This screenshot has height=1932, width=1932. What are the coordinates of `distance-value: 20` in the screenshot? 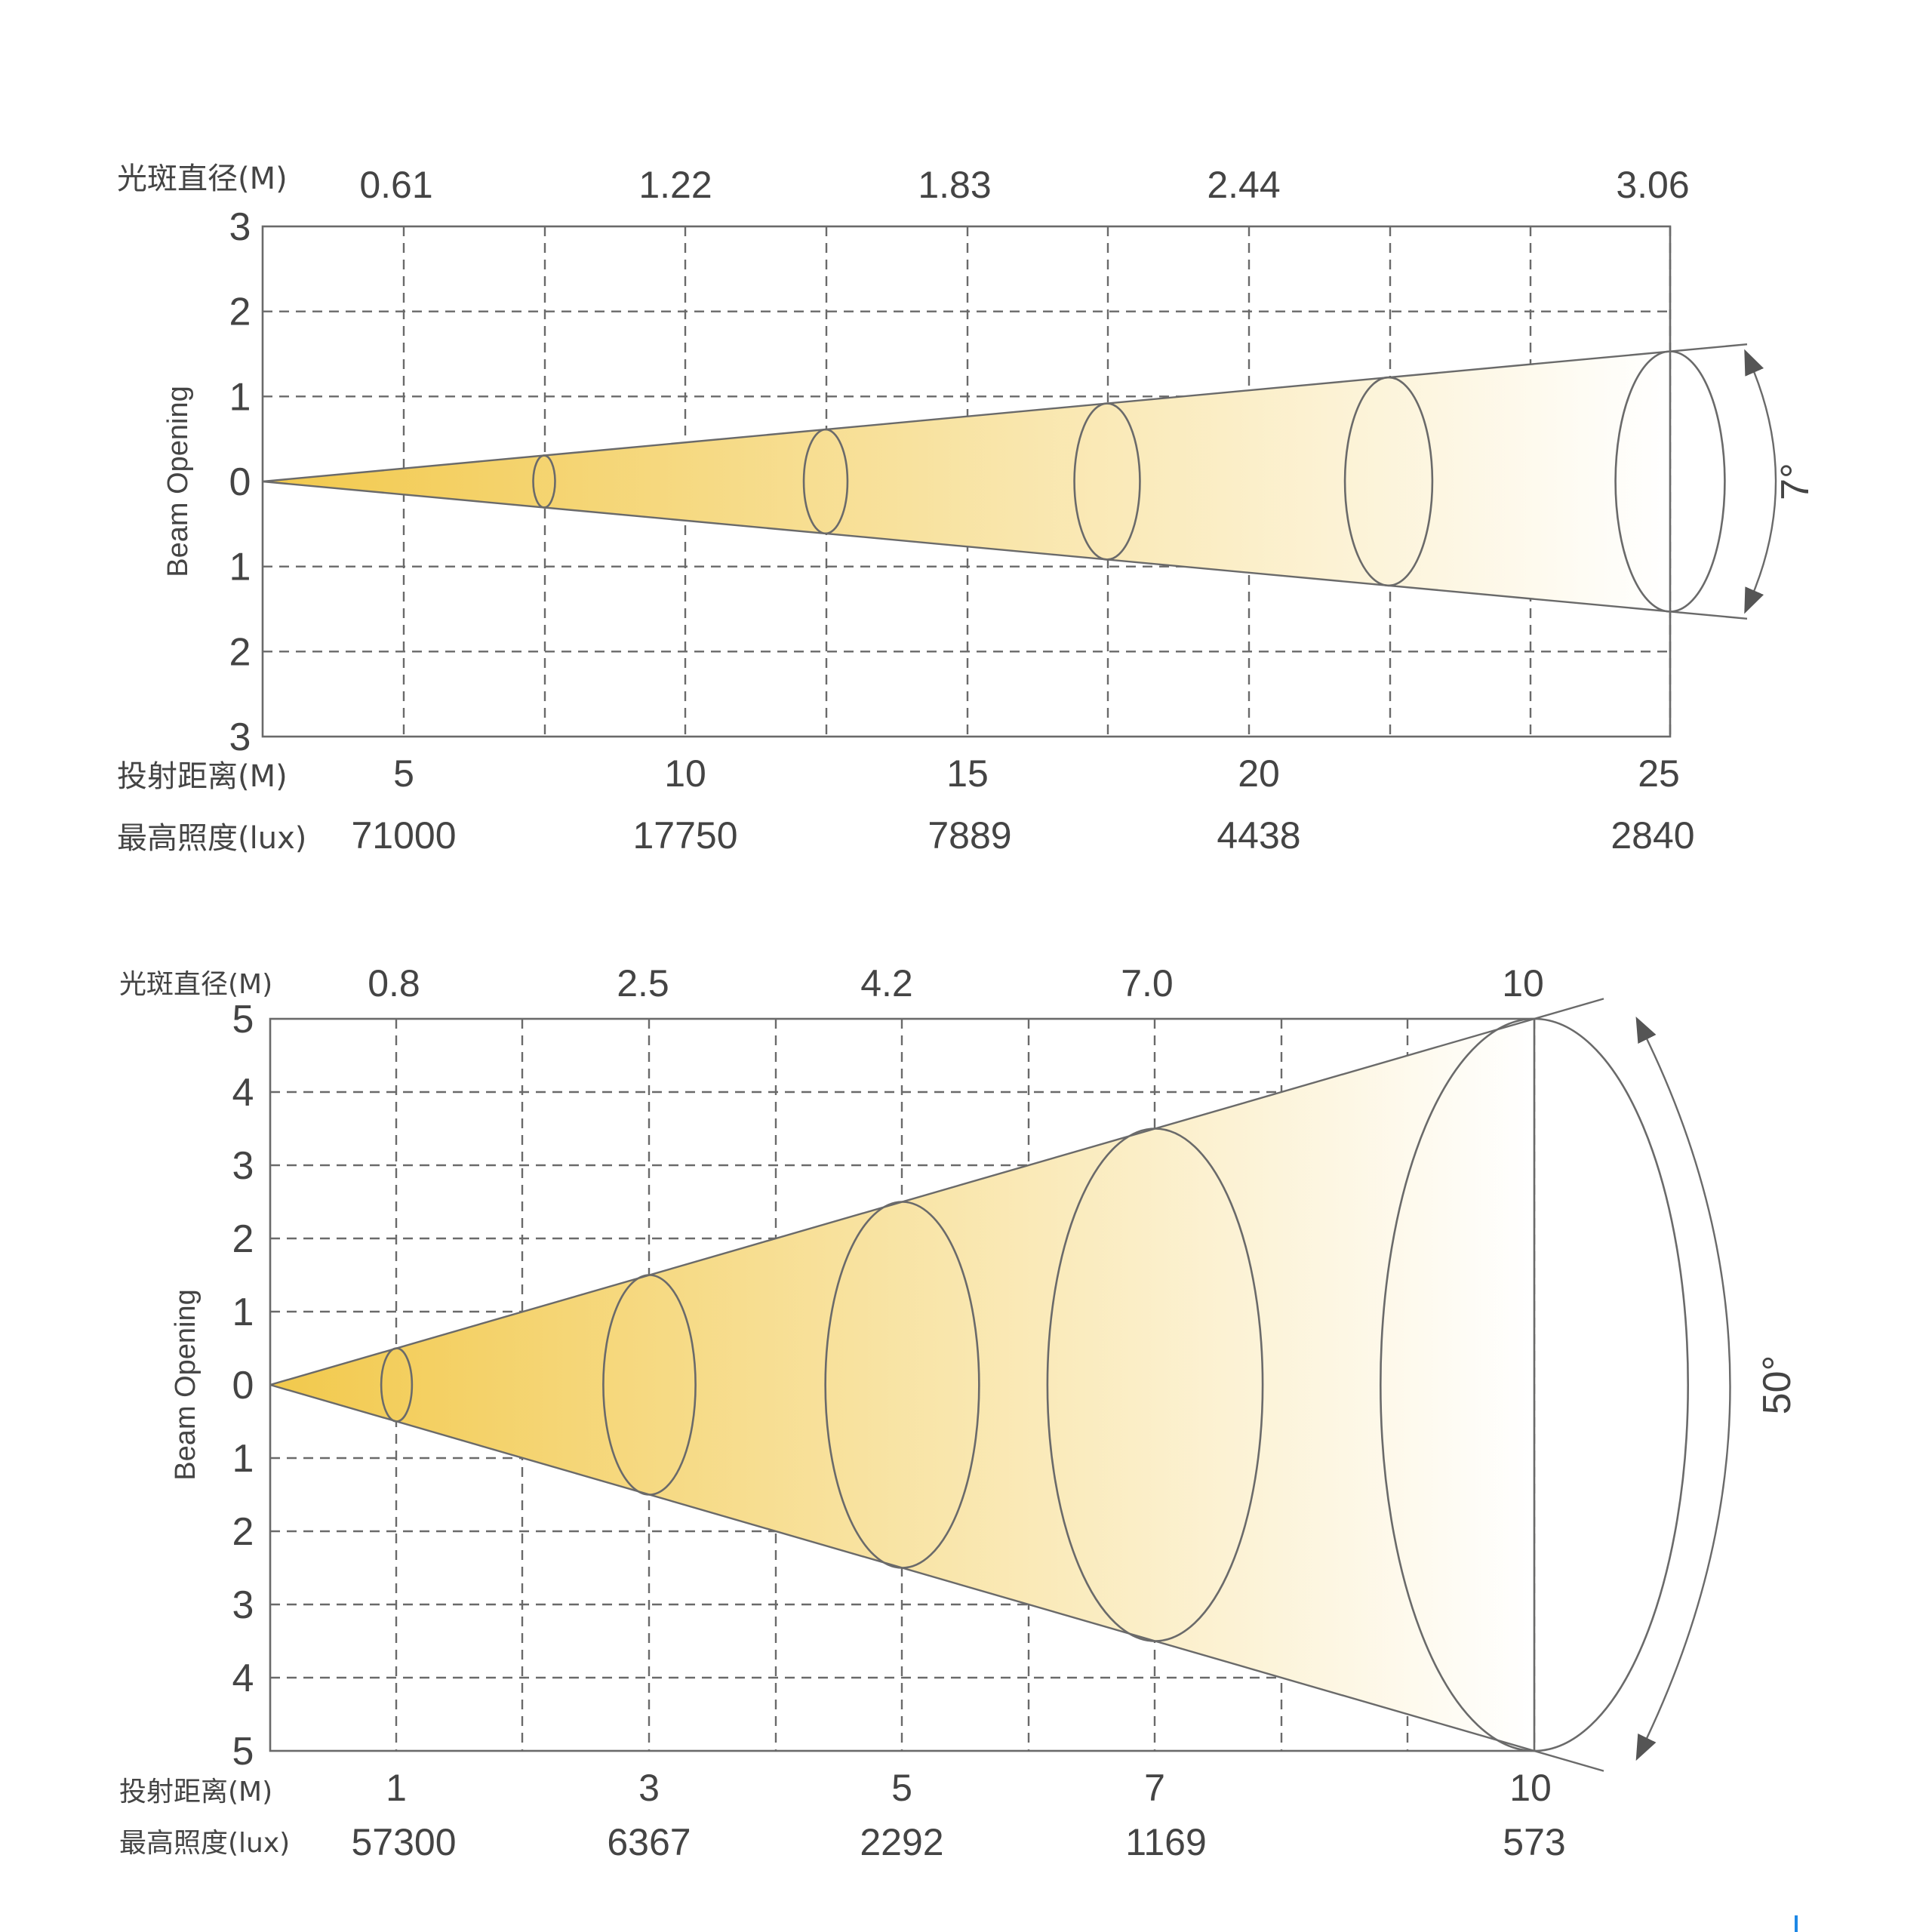 It's located at (1259, 773).